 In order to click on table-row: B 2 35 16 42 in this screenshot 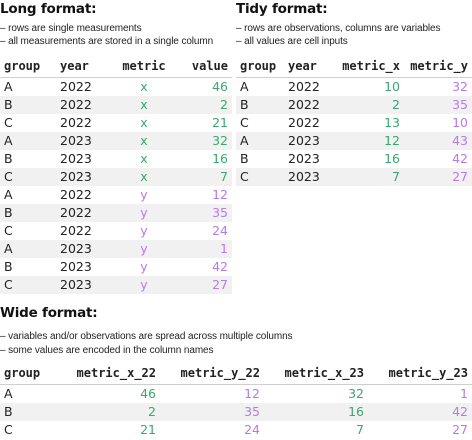, I will do `click(236, 412)`.